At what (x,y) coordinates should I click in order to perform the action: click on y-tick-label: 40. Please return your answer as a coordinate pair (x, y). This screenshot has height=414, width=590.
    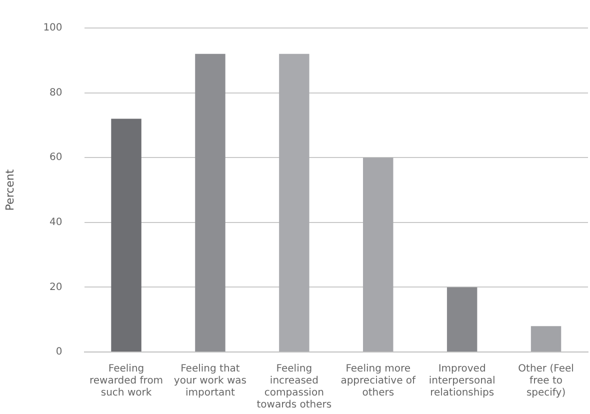
    Looking at the image, I should click on (56, 222).